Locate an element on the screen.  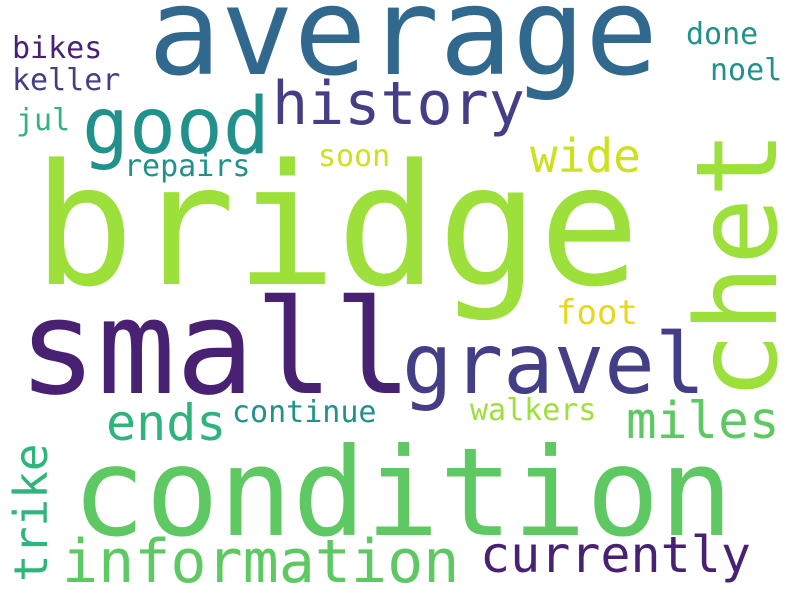
word-bikes: bikes is located at coordinates (57, 48).